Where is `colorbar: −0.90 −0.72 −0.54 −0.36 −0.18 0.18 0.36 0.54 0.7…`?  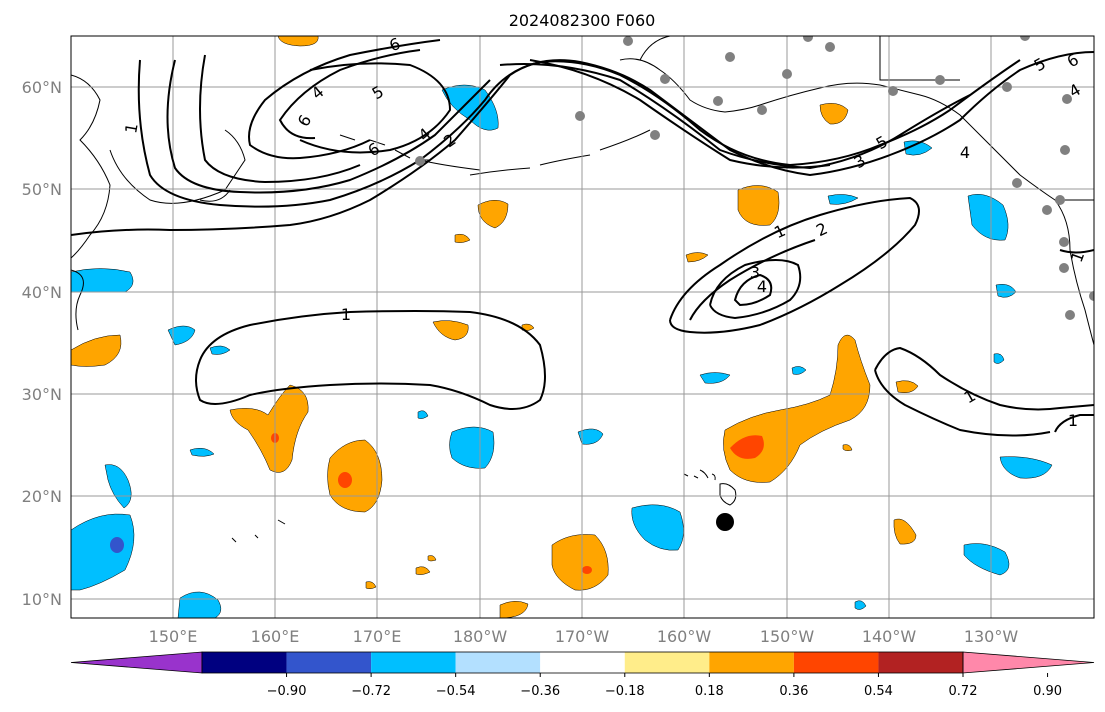
colorbar: −0.90 −0.72 −0.54 −0.36 −0.18 0.18 0.36 0.54 0.7… is located at coordinates (582, 675).